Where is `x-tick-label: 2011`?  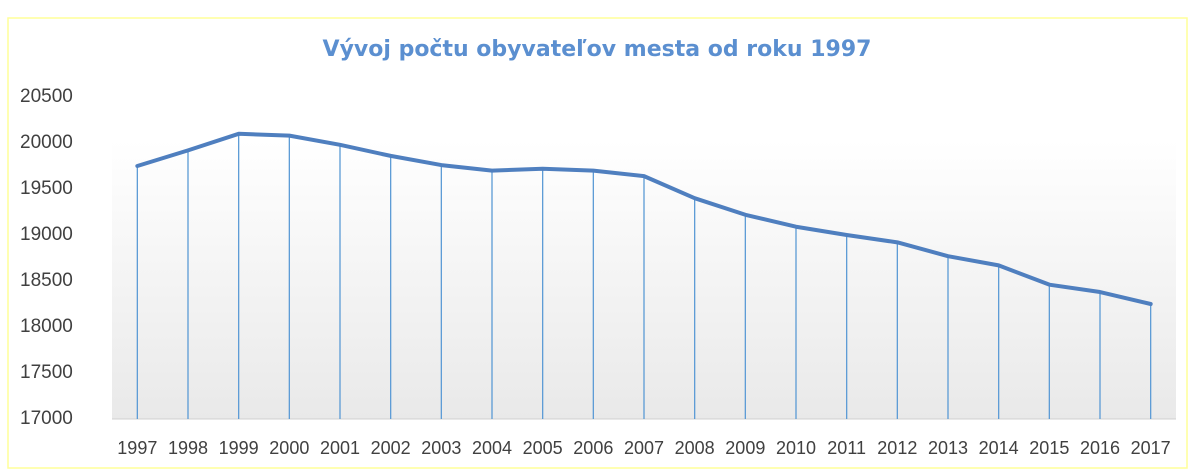 x-tick-label: 2011 is located at coordinates (846, 448).